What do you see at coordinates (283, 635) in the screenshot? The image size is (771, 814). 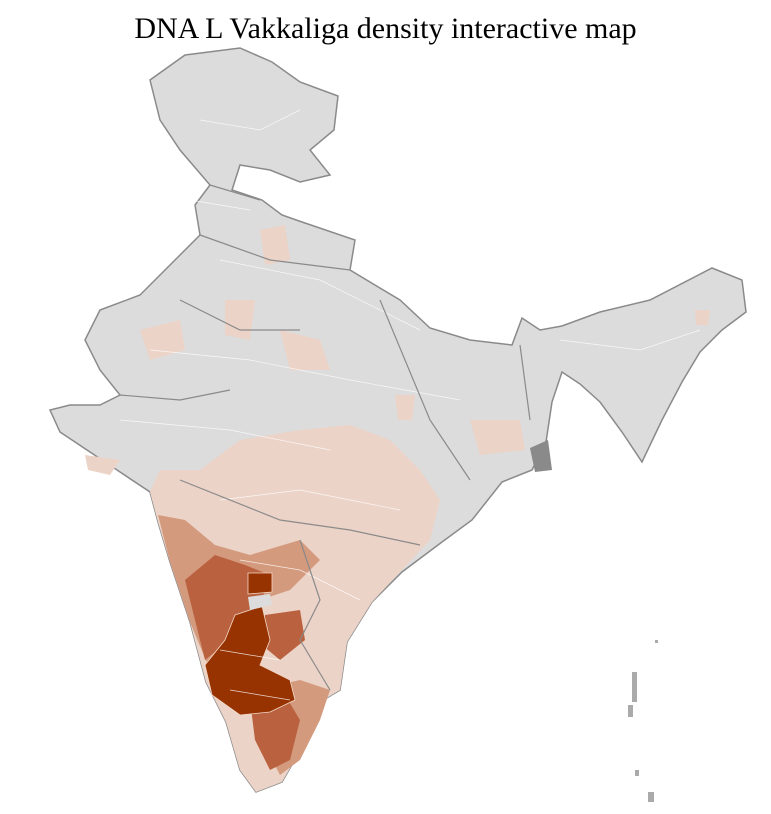 I see `region-ap-border` at bounding box center [283, 635].